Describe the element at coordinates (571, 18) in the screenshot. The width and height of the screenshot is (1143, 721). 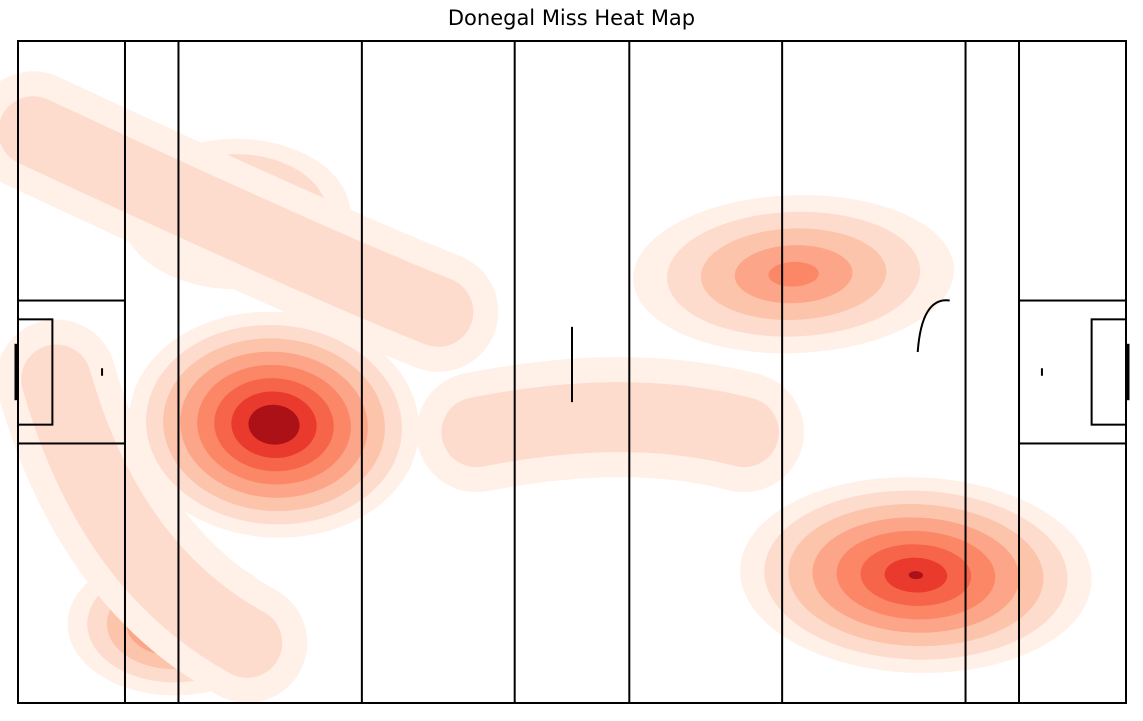
I see `chart-title: Donegal Miss Heat Map` at that location.